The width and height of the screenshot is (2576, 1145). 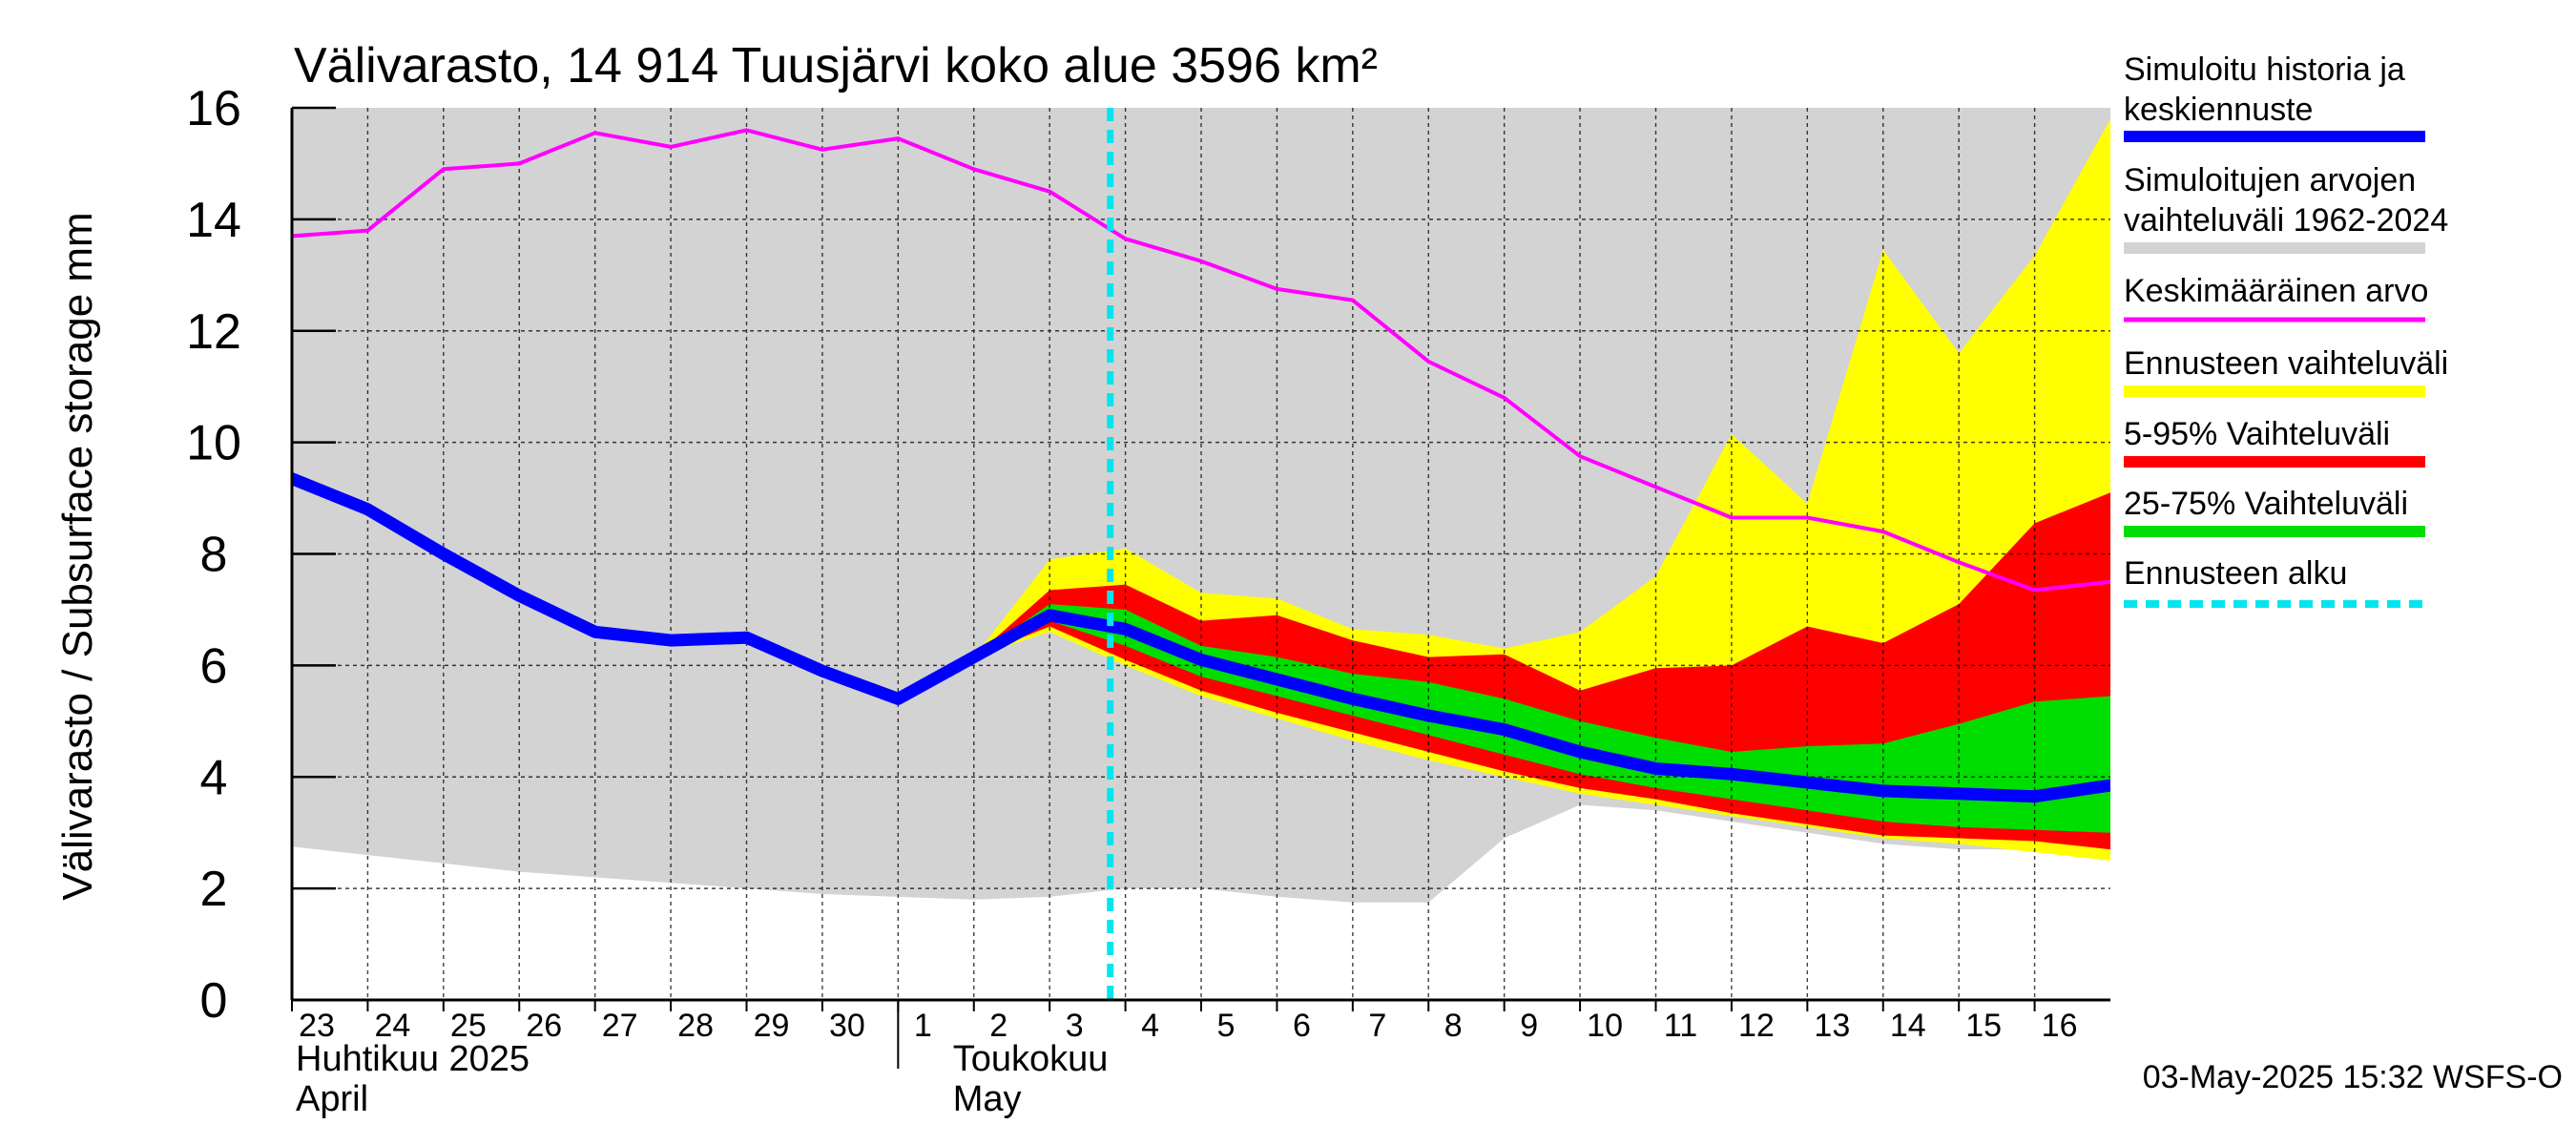 I want to click on y-tick-label: 0, so click(x=214, y=1001).